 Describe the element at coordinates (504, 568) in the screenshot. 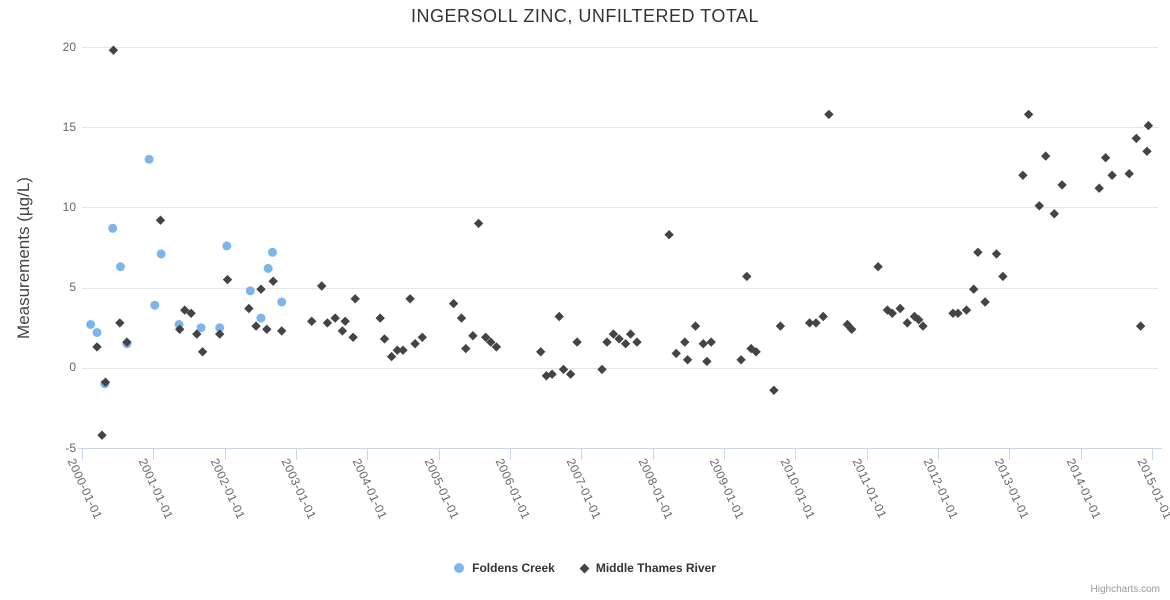

I see `legend-item-foldens-creek: Foldens Creek` at that location.